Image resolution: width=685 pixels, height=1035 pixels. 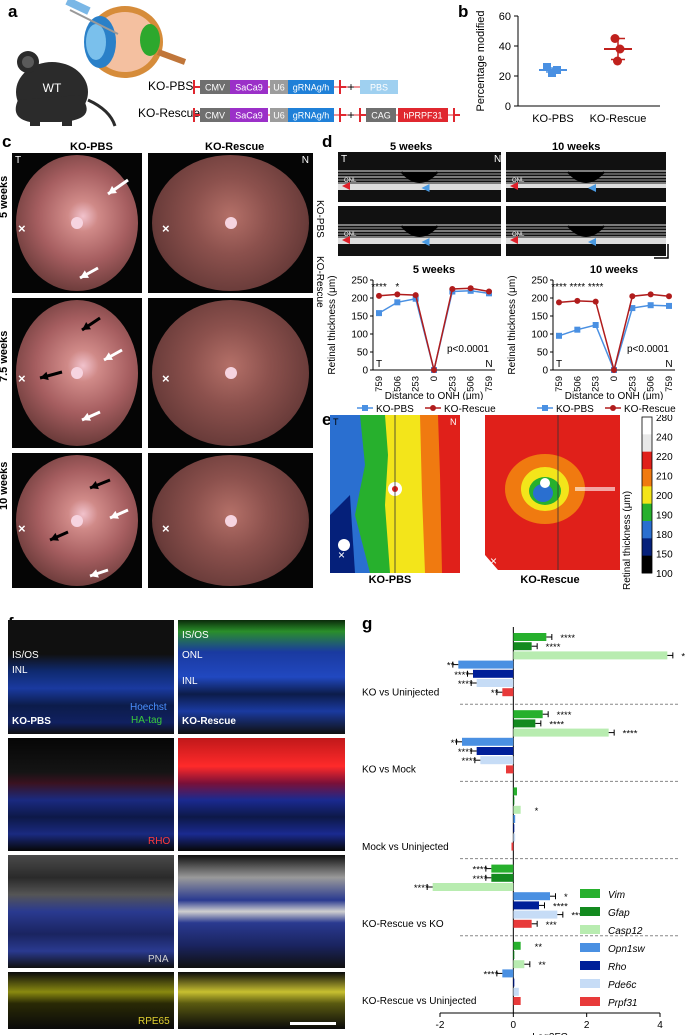 What do you see at coordinates (192, 655) in the screenshot?
I see `layer-label-onl: ONL` at bounding box center [192, 655].